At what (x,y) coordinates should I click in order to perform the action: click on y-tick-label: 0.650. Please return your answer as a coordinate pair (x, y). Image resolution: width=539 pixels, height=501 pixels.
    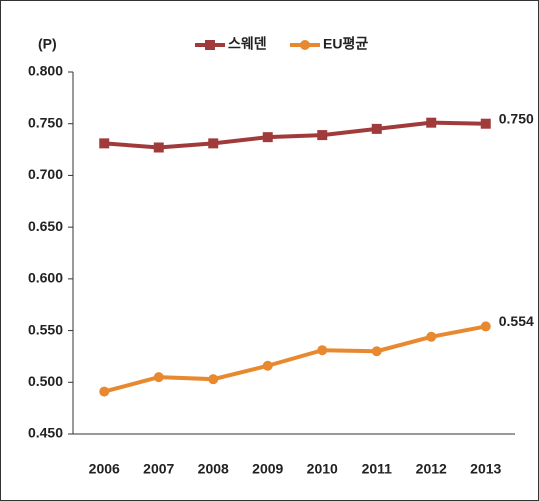
    Looking at the image, I should click on (45, 226).